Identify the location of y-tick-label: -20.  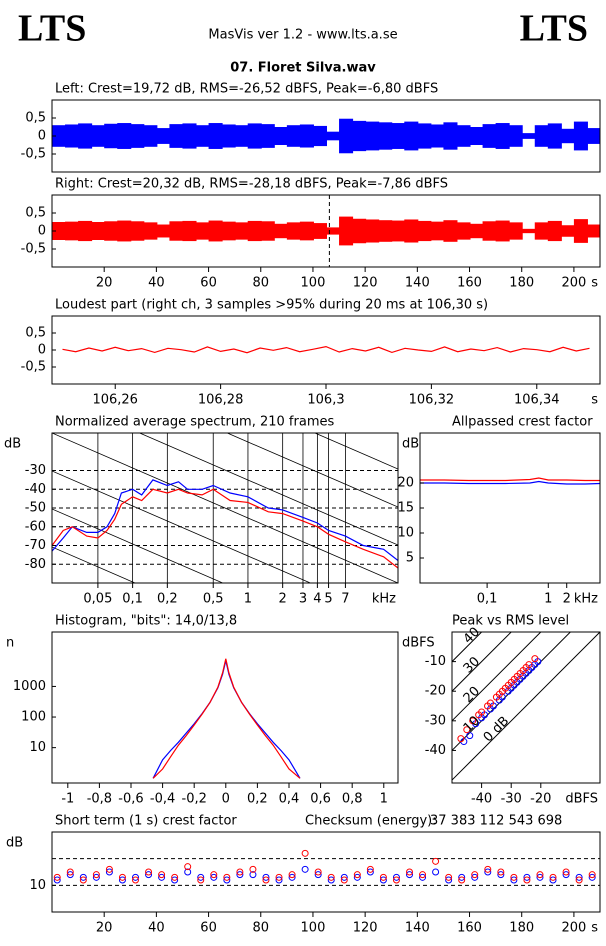
(435, 691).